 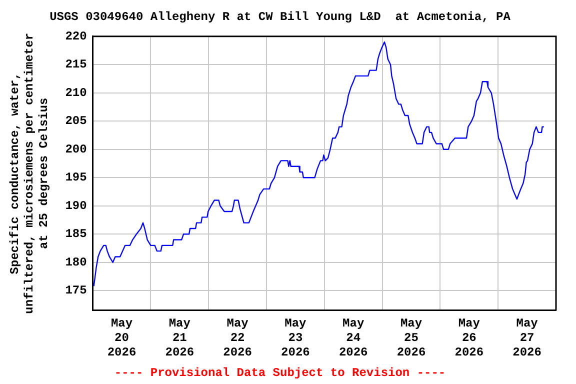 I want to click on y-tick-label: 190, so click(x=76, y=205).